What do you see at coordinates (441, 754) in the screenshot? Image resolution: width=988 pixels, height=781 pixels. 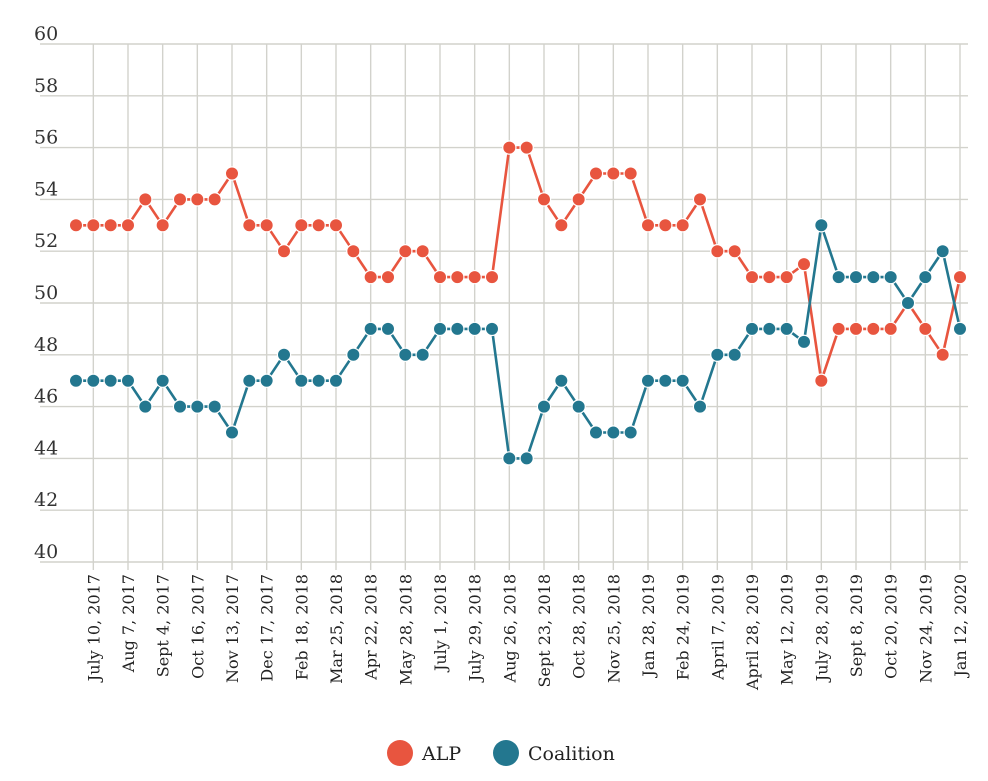 I see `legend-label-alp: ALP` at bounding box center [441, 754].